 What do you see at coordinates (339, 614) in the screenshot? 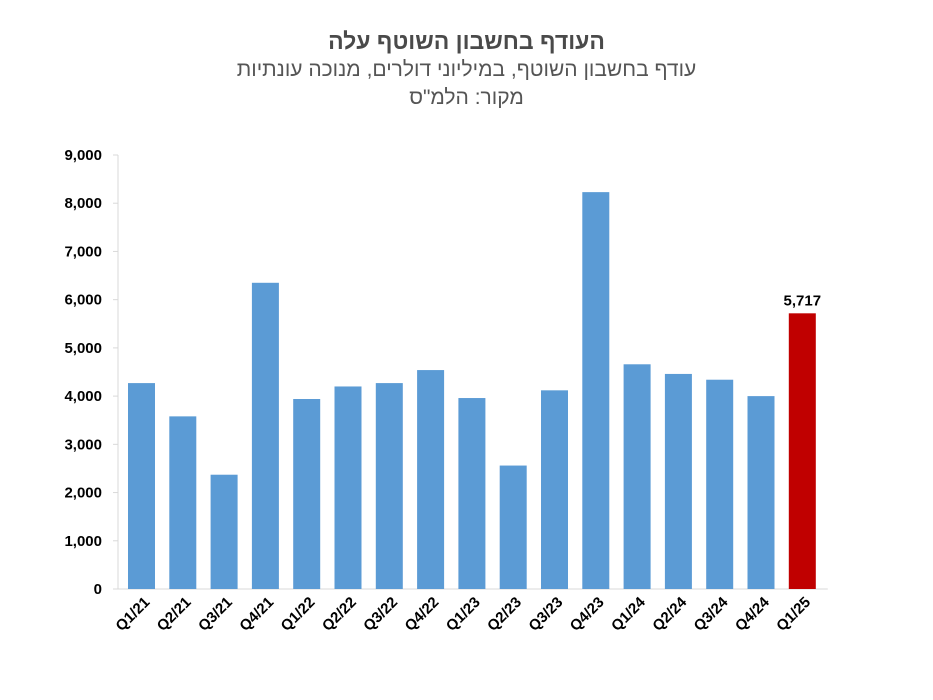
I see `x-tick-label: Q2/22` at bounding box center [339, 614].